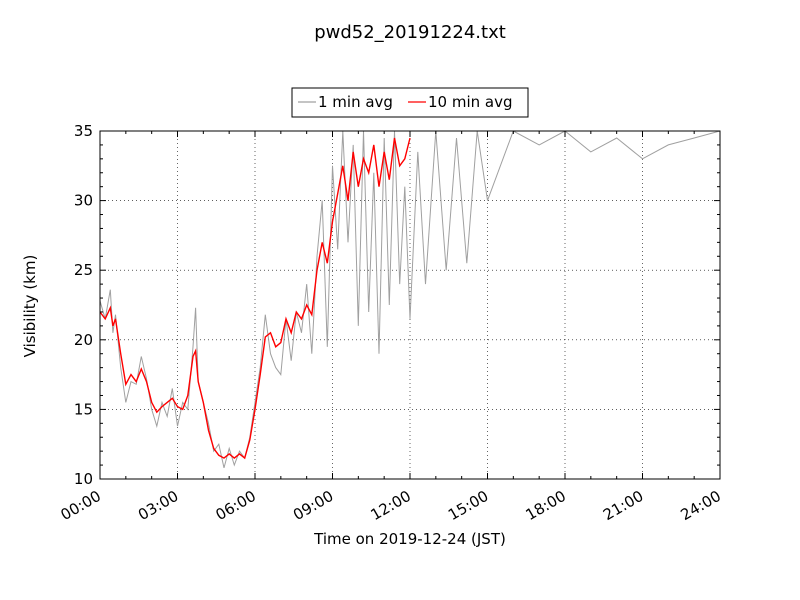 This screenshot has width=800, height=600. I want to click on y-tick-label: 20, so click(83, 340).